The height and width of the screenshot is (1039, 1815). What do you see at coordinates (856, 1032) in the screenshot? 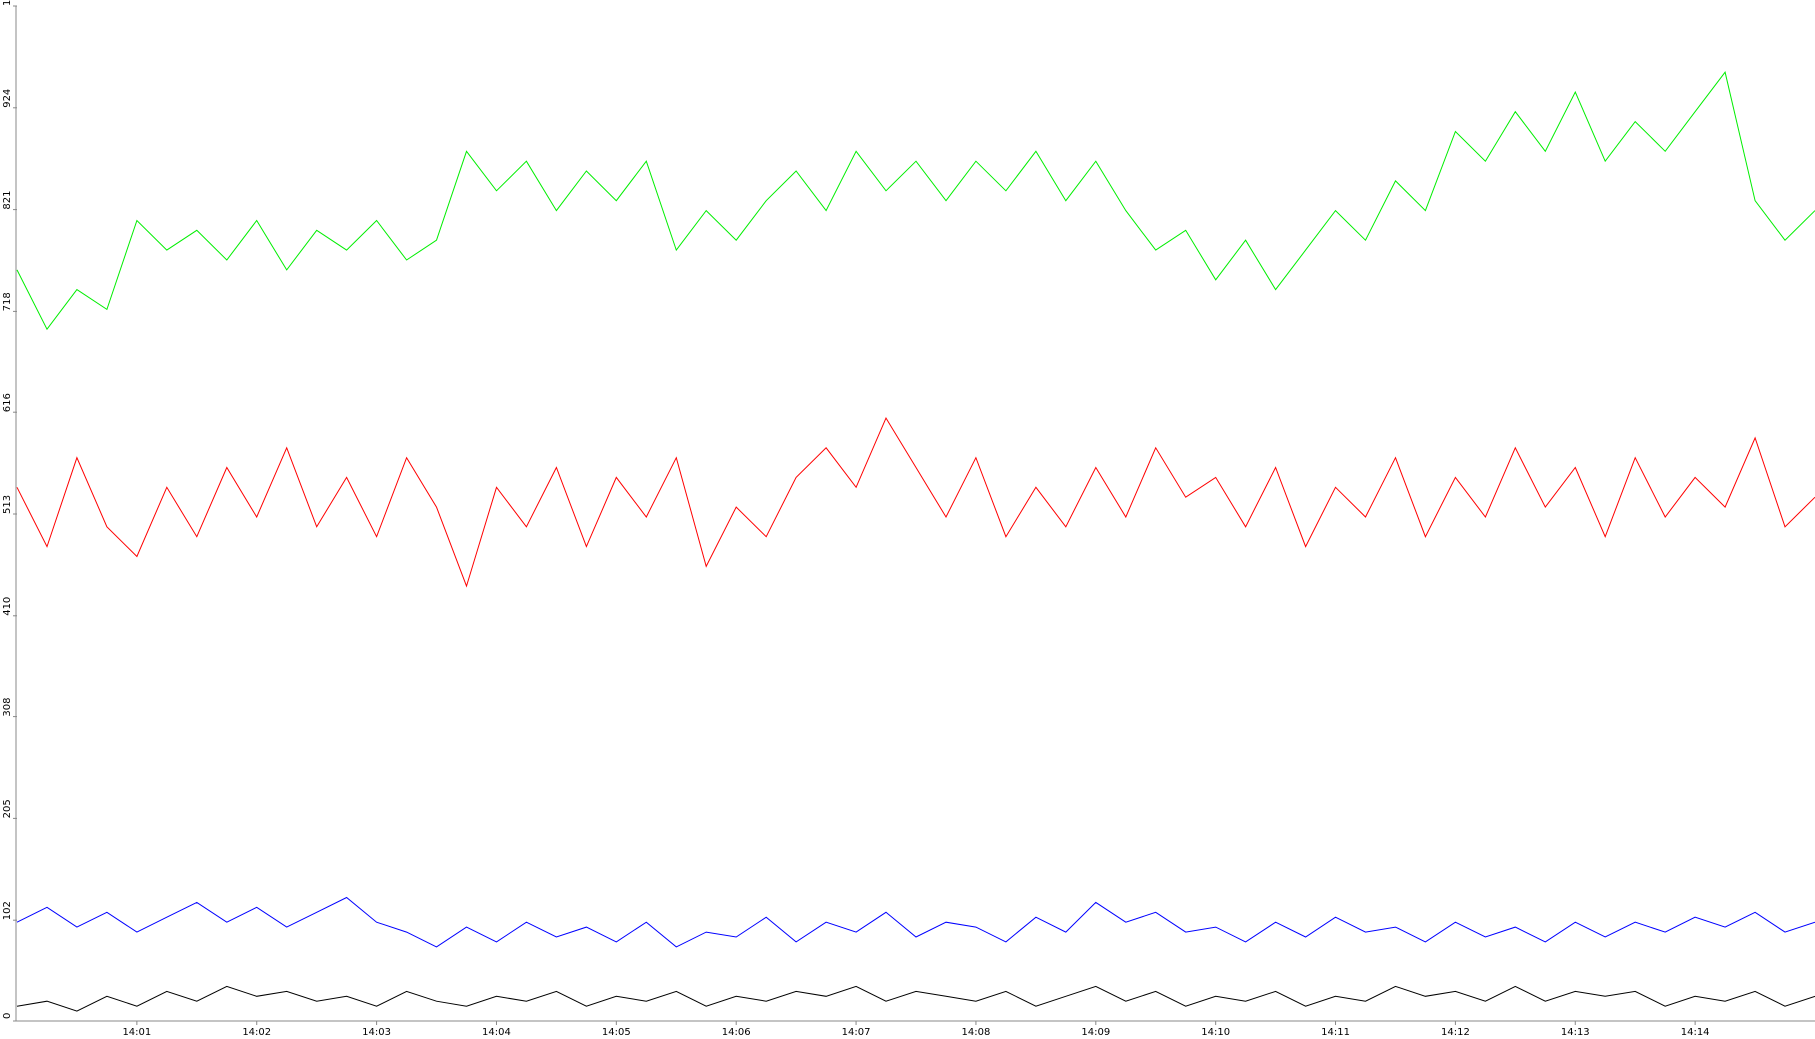
I see `x-tick-label: 14:07` at bounding box center [856, 1032].